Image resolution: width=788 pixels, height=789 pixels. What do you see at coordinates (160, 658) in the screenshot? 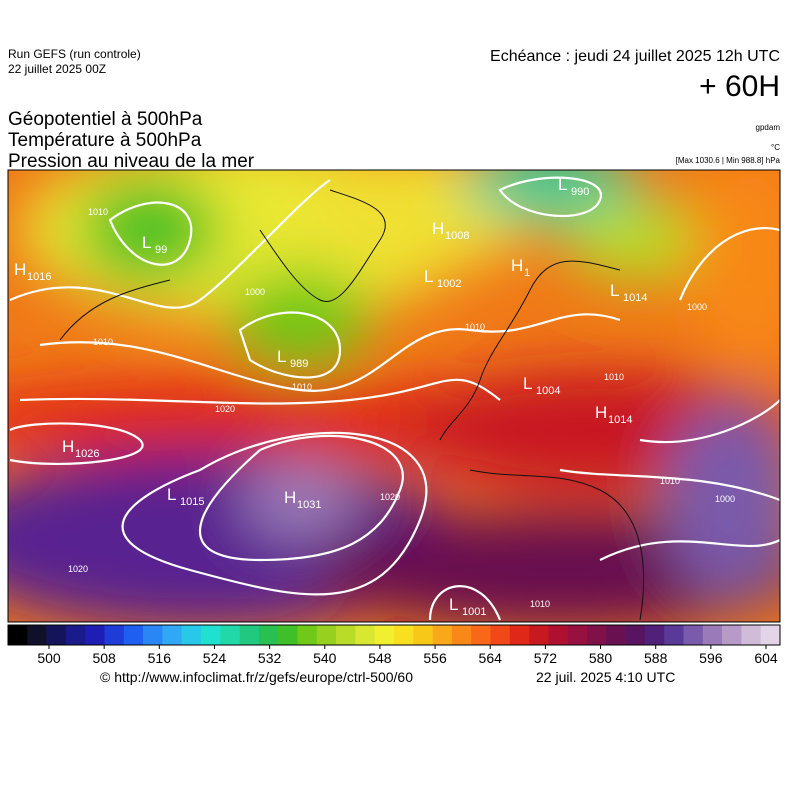
I see `colorbar-tick-label: 516` at bounding box center [160, 658].